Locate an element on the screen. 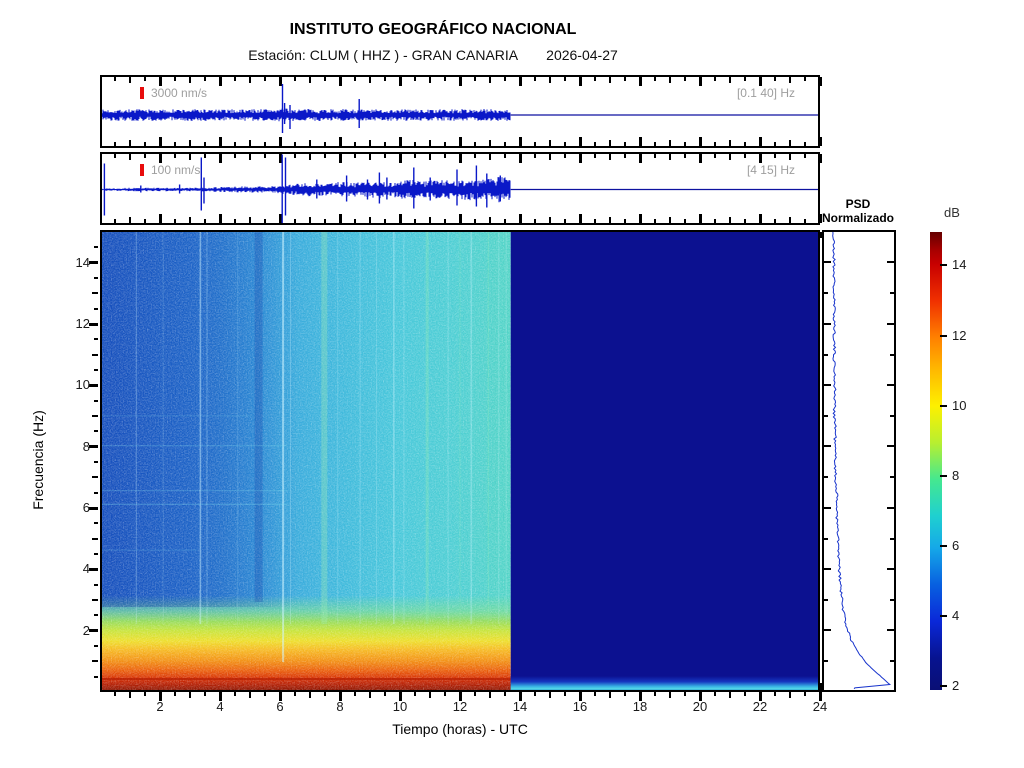 The width and height of the screenshot is (1024, 768). colorbar-tick-label: 12 is located at coordinates (959, 335).